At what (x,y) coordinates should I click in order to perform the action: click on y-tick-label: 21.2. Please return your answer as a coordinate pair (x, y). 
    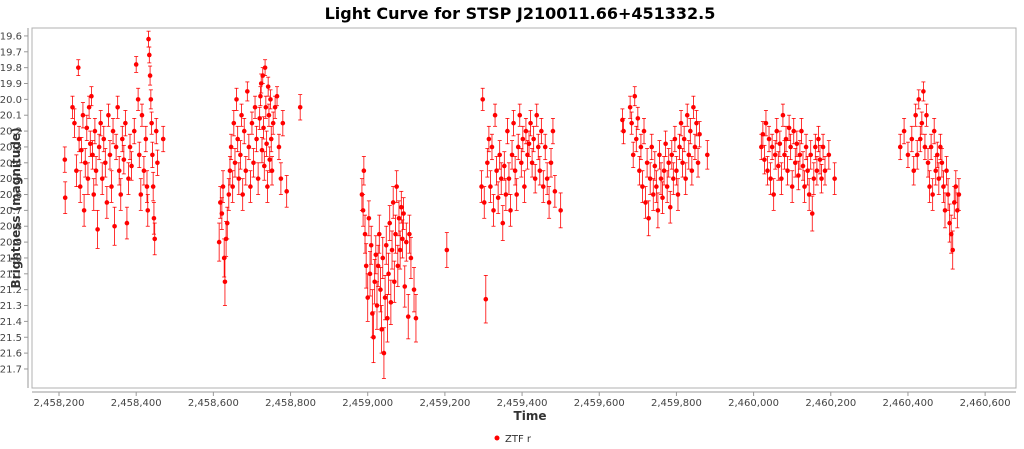
    Looking at the image, I should click on (11, 290).